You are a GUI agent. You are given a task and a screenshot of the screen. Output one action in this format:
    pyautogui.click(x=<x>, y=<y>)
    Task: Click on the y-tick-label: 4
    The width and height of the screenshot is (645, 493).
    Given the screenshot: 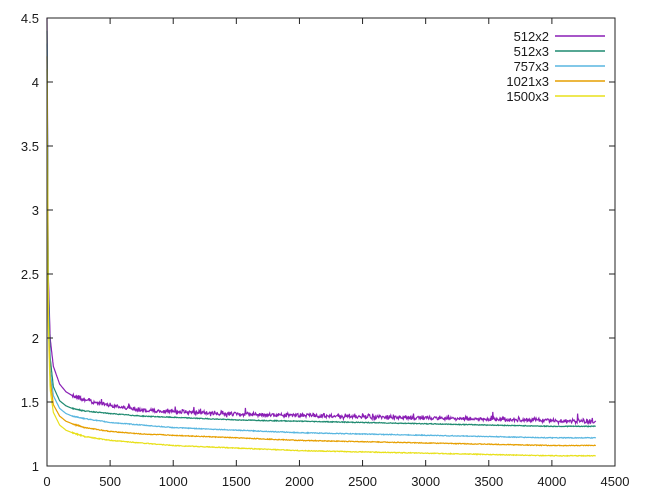 What is the action you would take?
    pyautogui.click(x=35, y=82)
    